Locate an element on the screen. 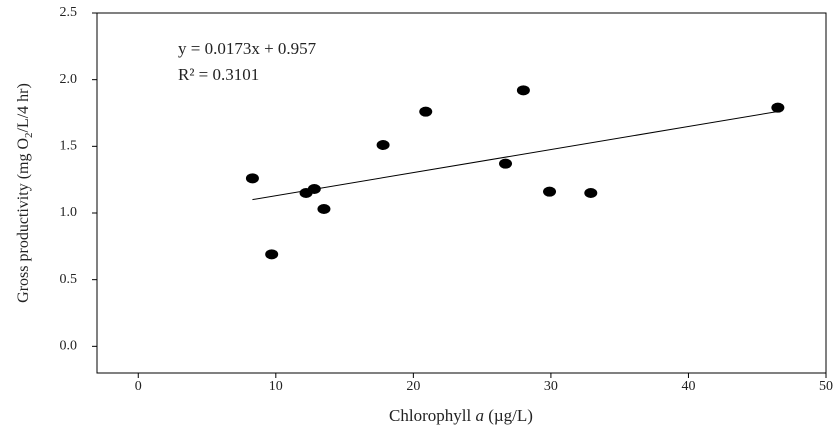 The width and height of the screenshot is (838, 434). y-label-part: Gross productivity (mg O is located at coordinates (23, 220).